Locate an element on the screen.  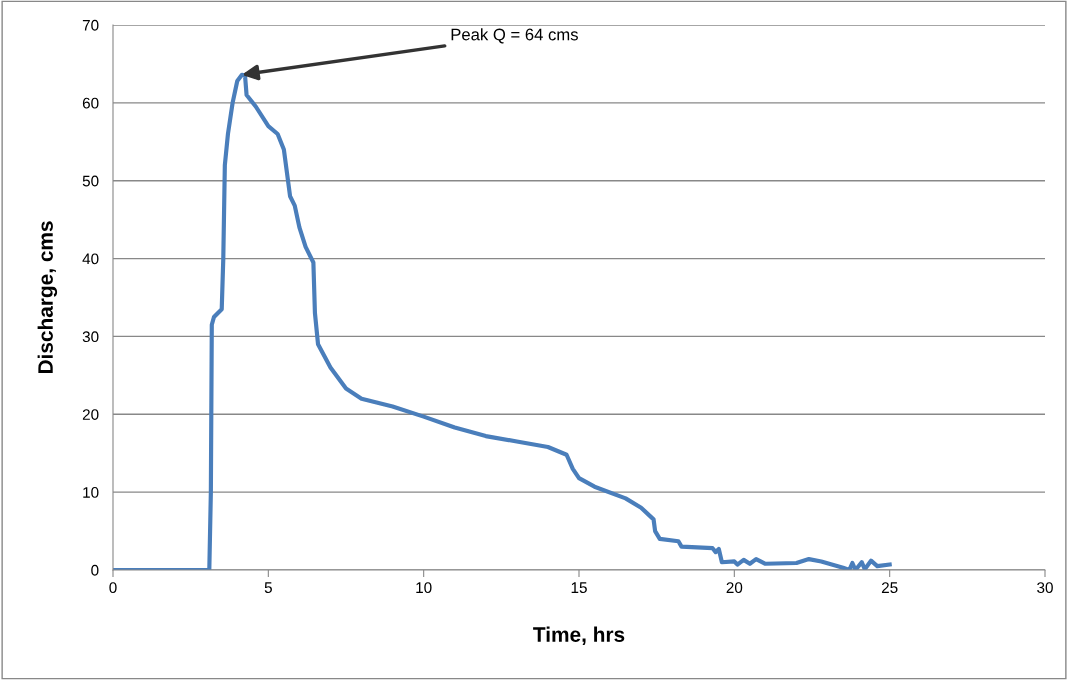
y-tick-label: 40 is located at coordinates (90, 259).